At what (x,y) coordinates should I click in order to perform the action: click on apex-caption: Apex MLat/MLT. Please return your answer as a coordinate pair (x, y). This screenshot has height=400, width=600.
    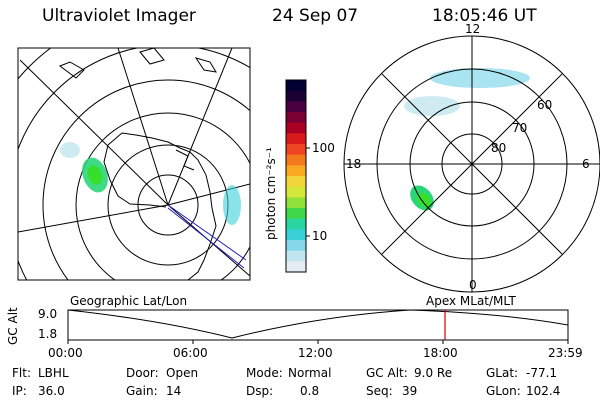
    Looking at the image, I should click on (471, 301).